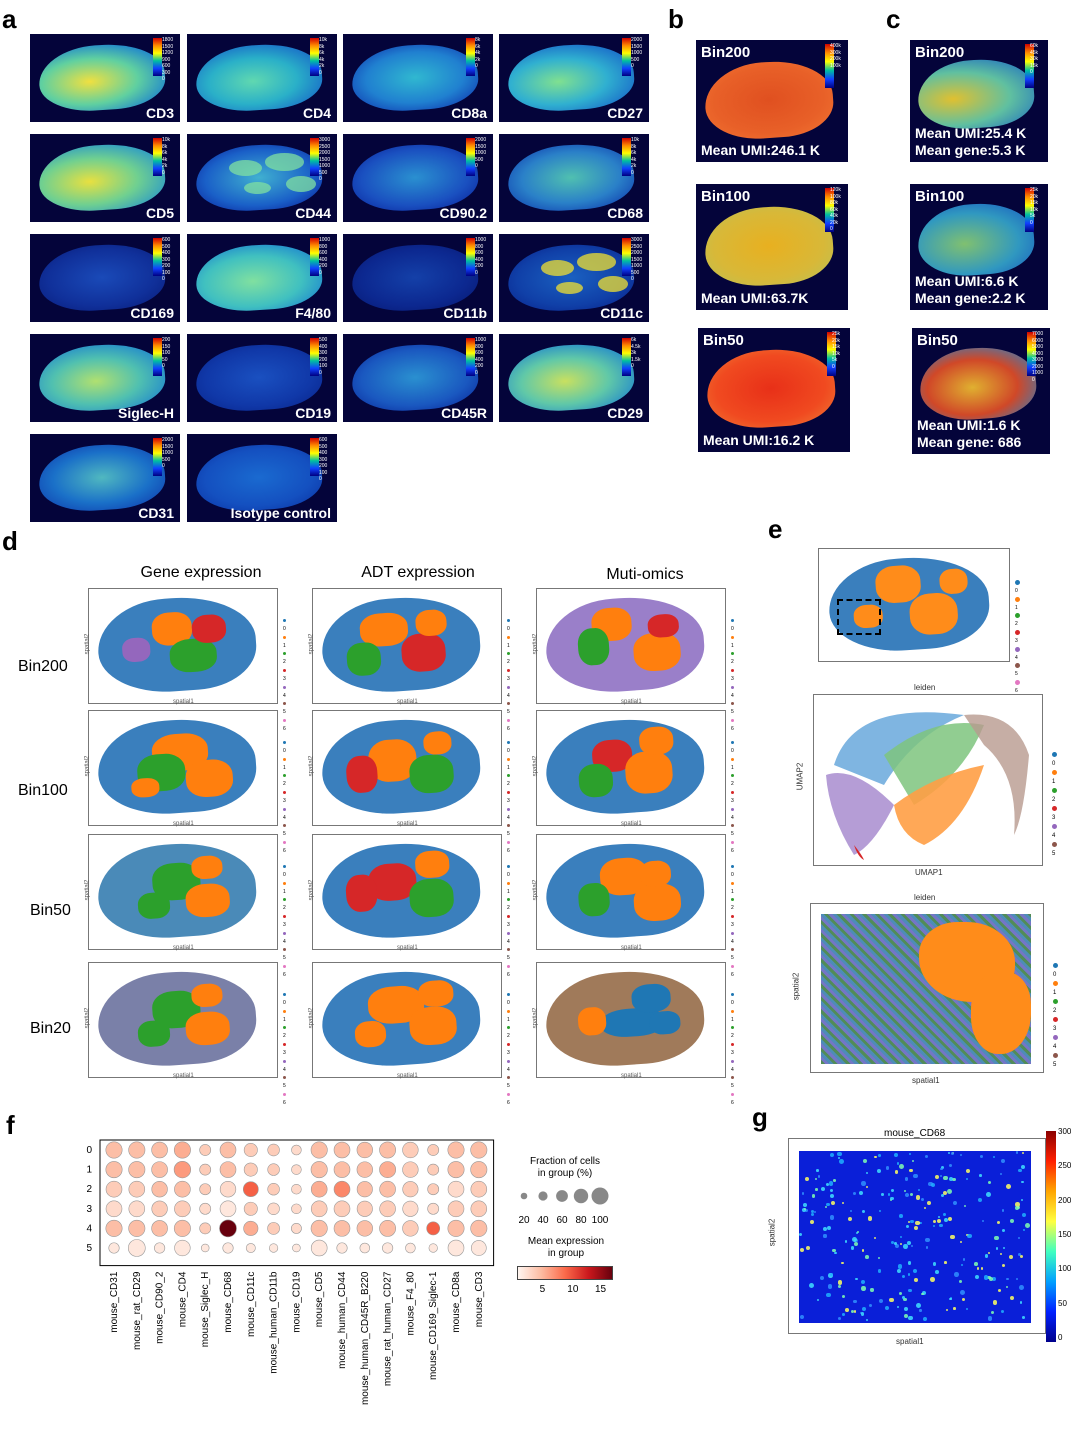 This screenshot has width=1080, height=1444. Describe the element at coordinates (1034, 196) in the screenshot. I see `colorbar-tick: 20k` at that location.